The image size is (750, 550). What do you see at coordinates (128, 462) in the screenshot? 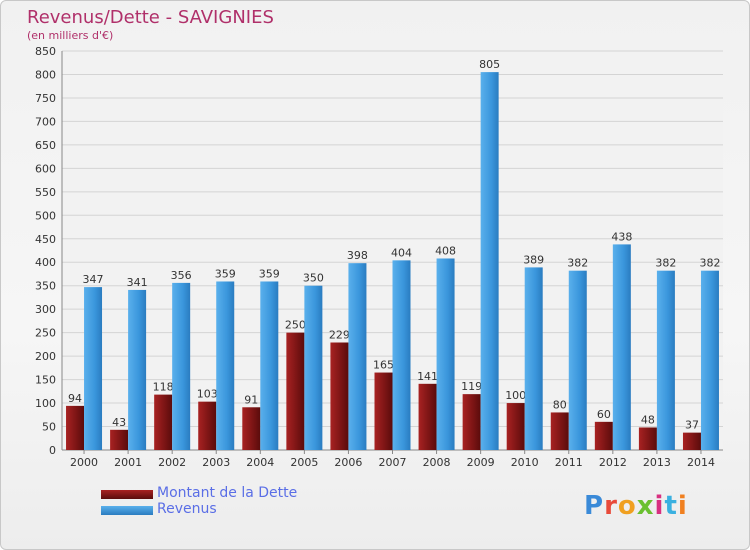
I see `x-tick-label: 2001` at bounding box center [128, 462].